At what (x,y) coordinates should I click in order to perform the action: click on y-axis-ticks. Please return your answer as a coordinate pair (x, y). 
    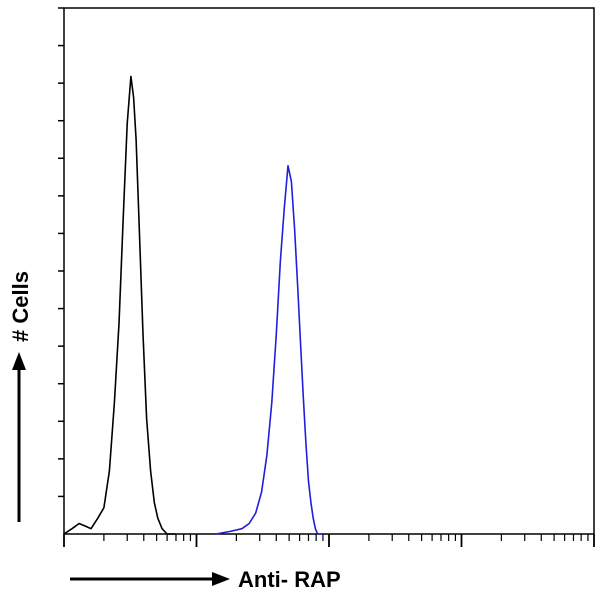
    Looking at the image, I should click on (61, 252).